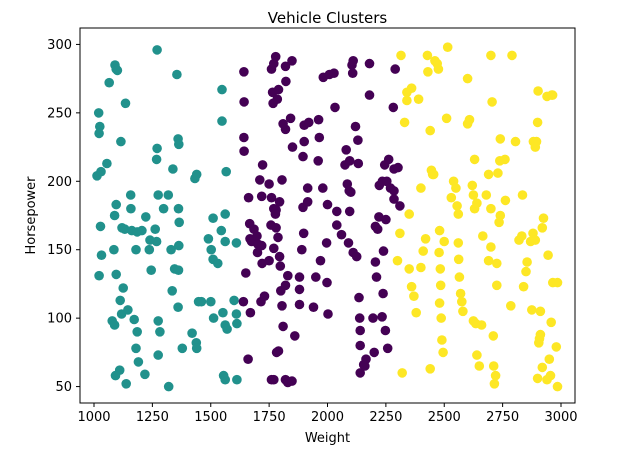 The width and height of the screenshot is (628, 462). I want to click on x-tick-label: 2000, so click(327, 417).